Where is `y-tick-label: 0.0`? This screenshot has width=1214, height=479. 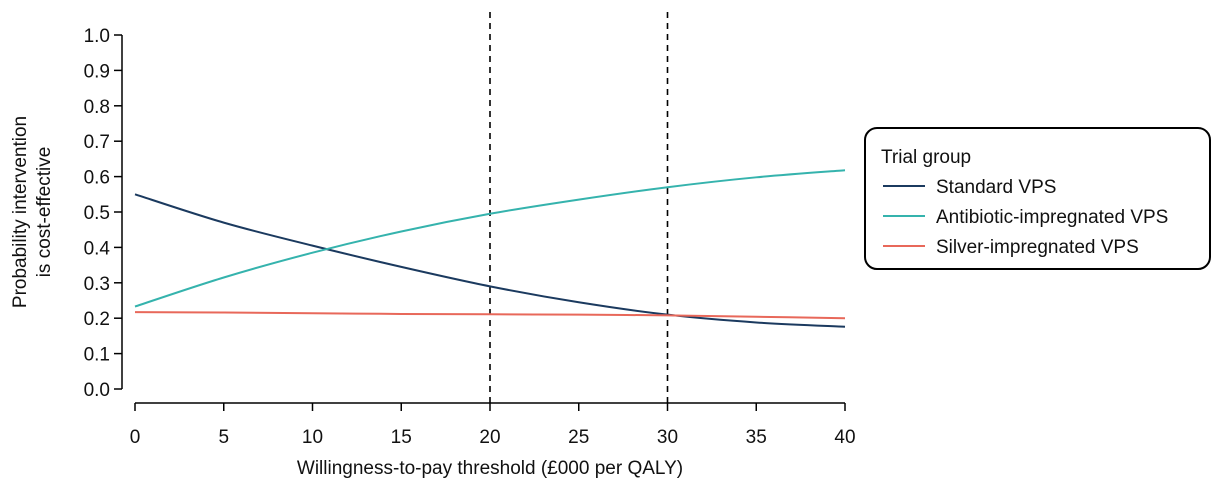
y-tick-label: 0.0 is located at coordinates (97, 390).